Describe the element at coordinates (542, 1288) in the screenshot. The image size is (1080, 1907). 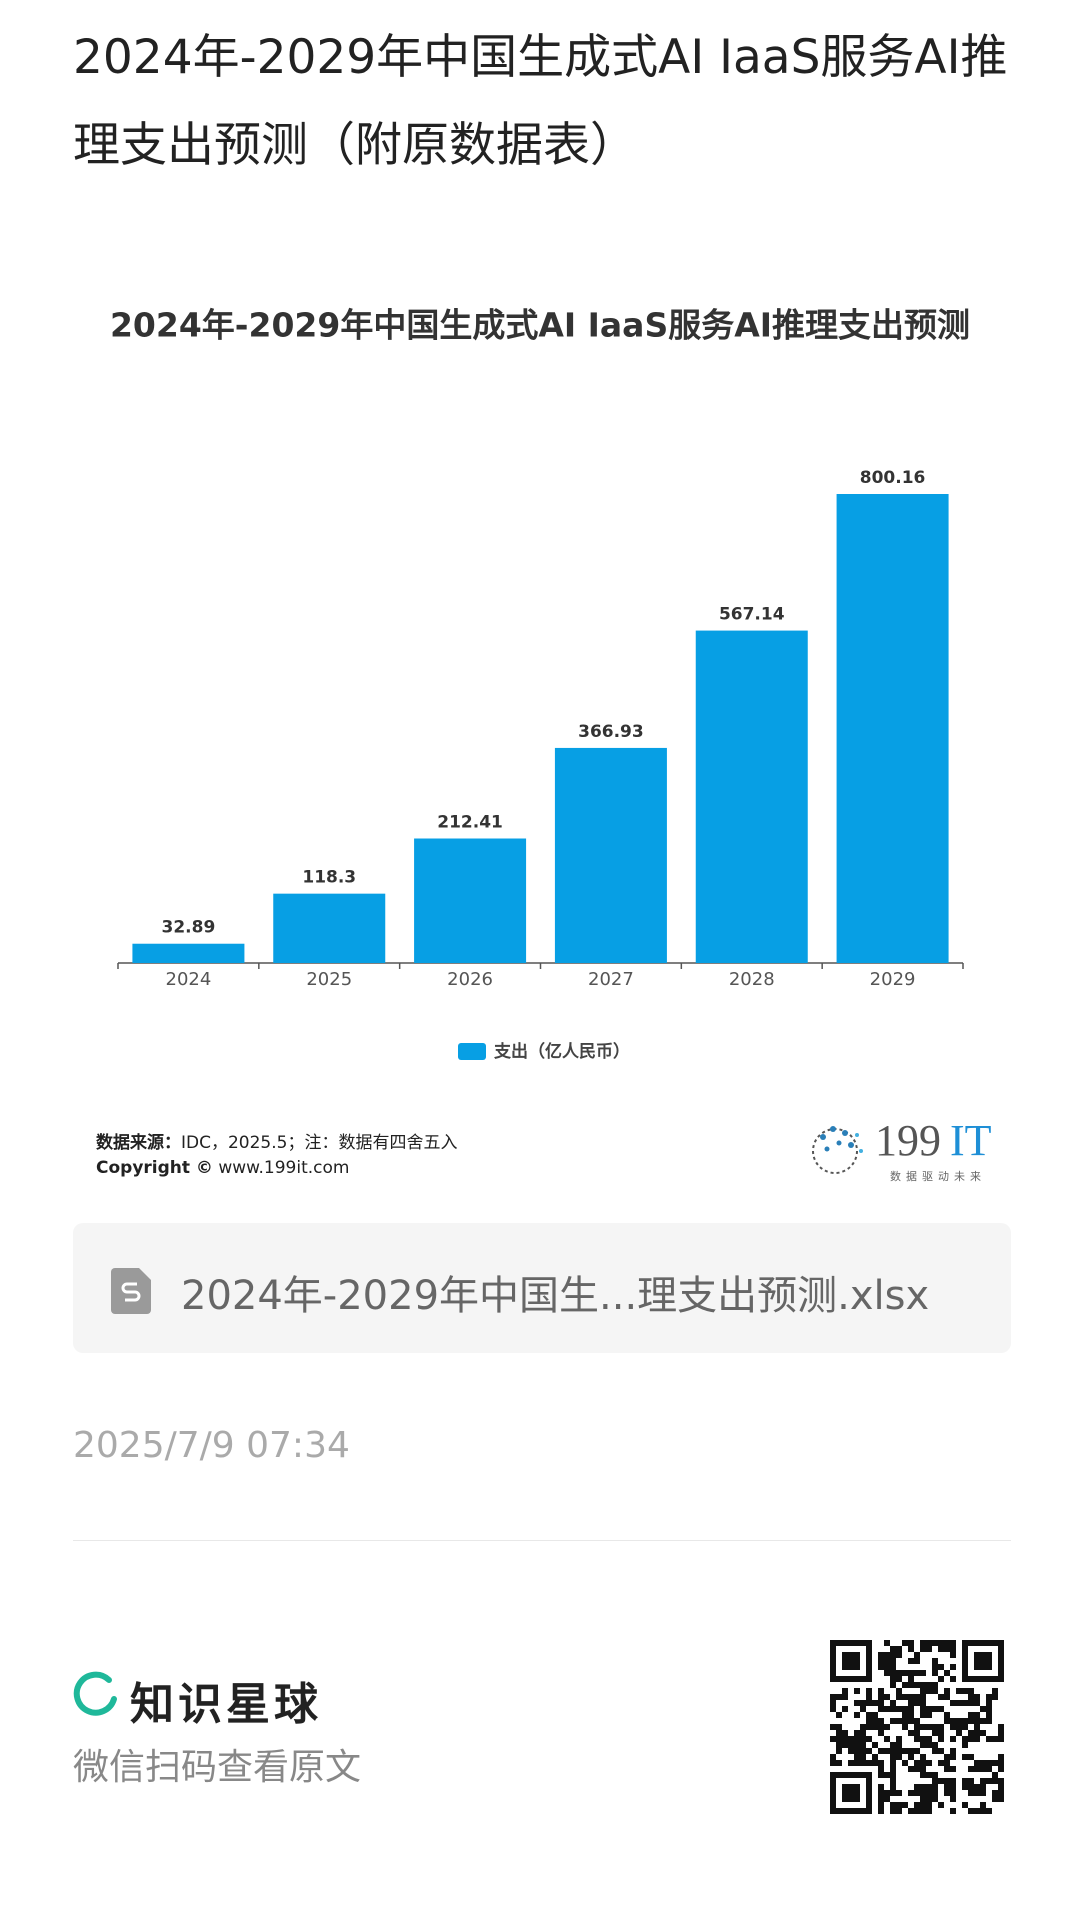
I see `attachment-card: 2024年-2029年中国生...理支出预测.xlsx` at that location.